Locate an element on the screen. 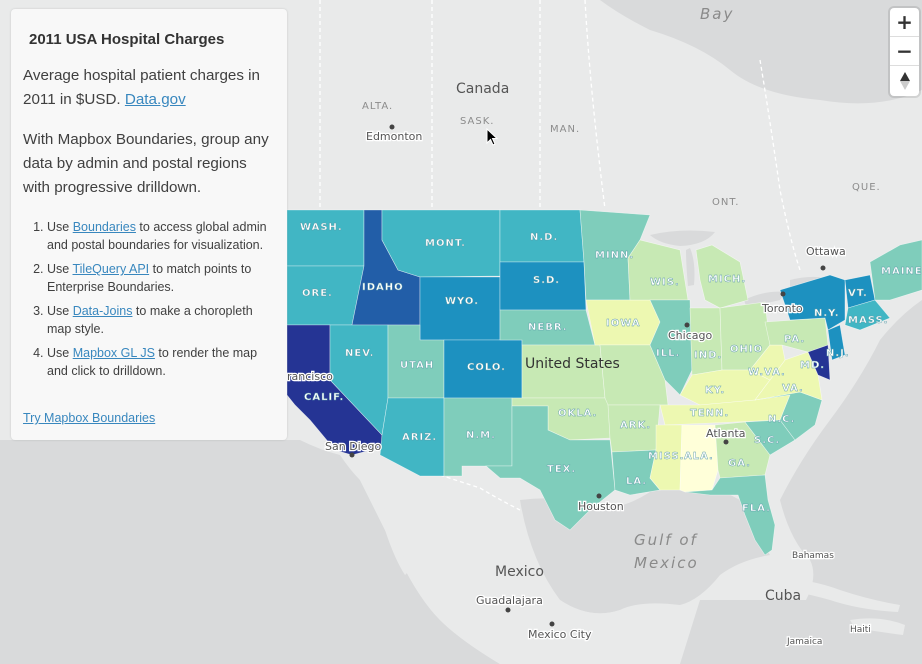 This screenshot has height=664, width=922. state-label-nd: N.D. is located at coordinates (544, 237).